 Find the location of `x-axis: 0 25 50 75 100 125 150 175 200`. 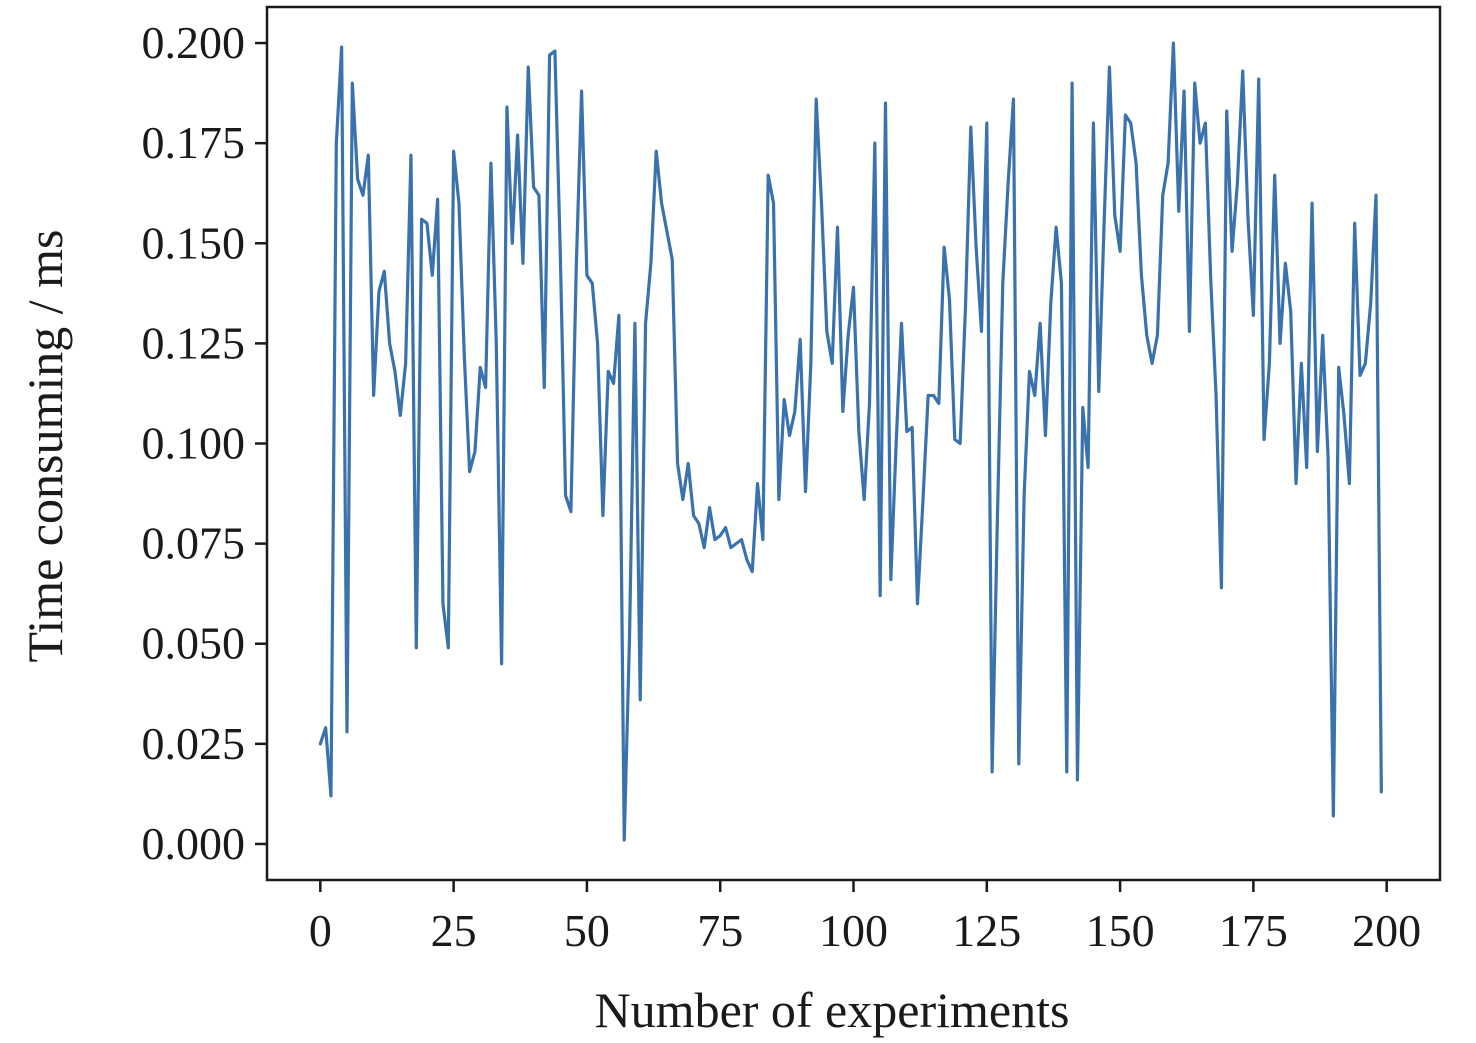

x-axis: 0 25 50 75 100 125 150 175 200 is located at coordinates (865, 918).